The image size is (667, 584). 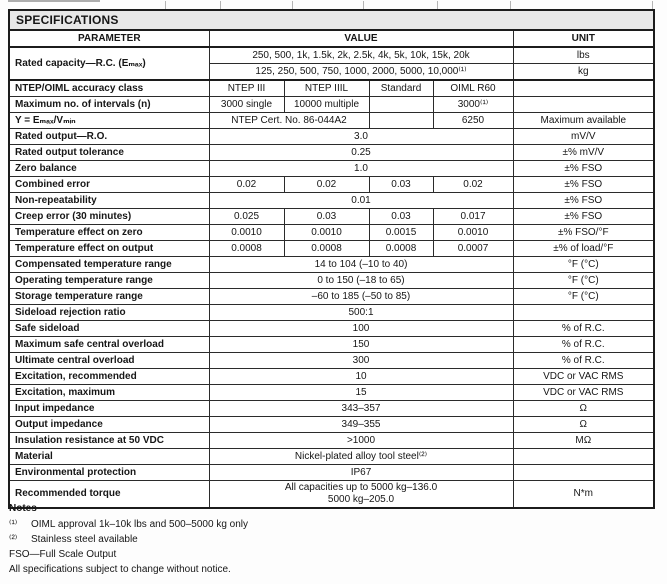 What do you see at coordinates (361, 344) in the screenshot?
I see `value-cell: 150` at bounding box center [361, 344].